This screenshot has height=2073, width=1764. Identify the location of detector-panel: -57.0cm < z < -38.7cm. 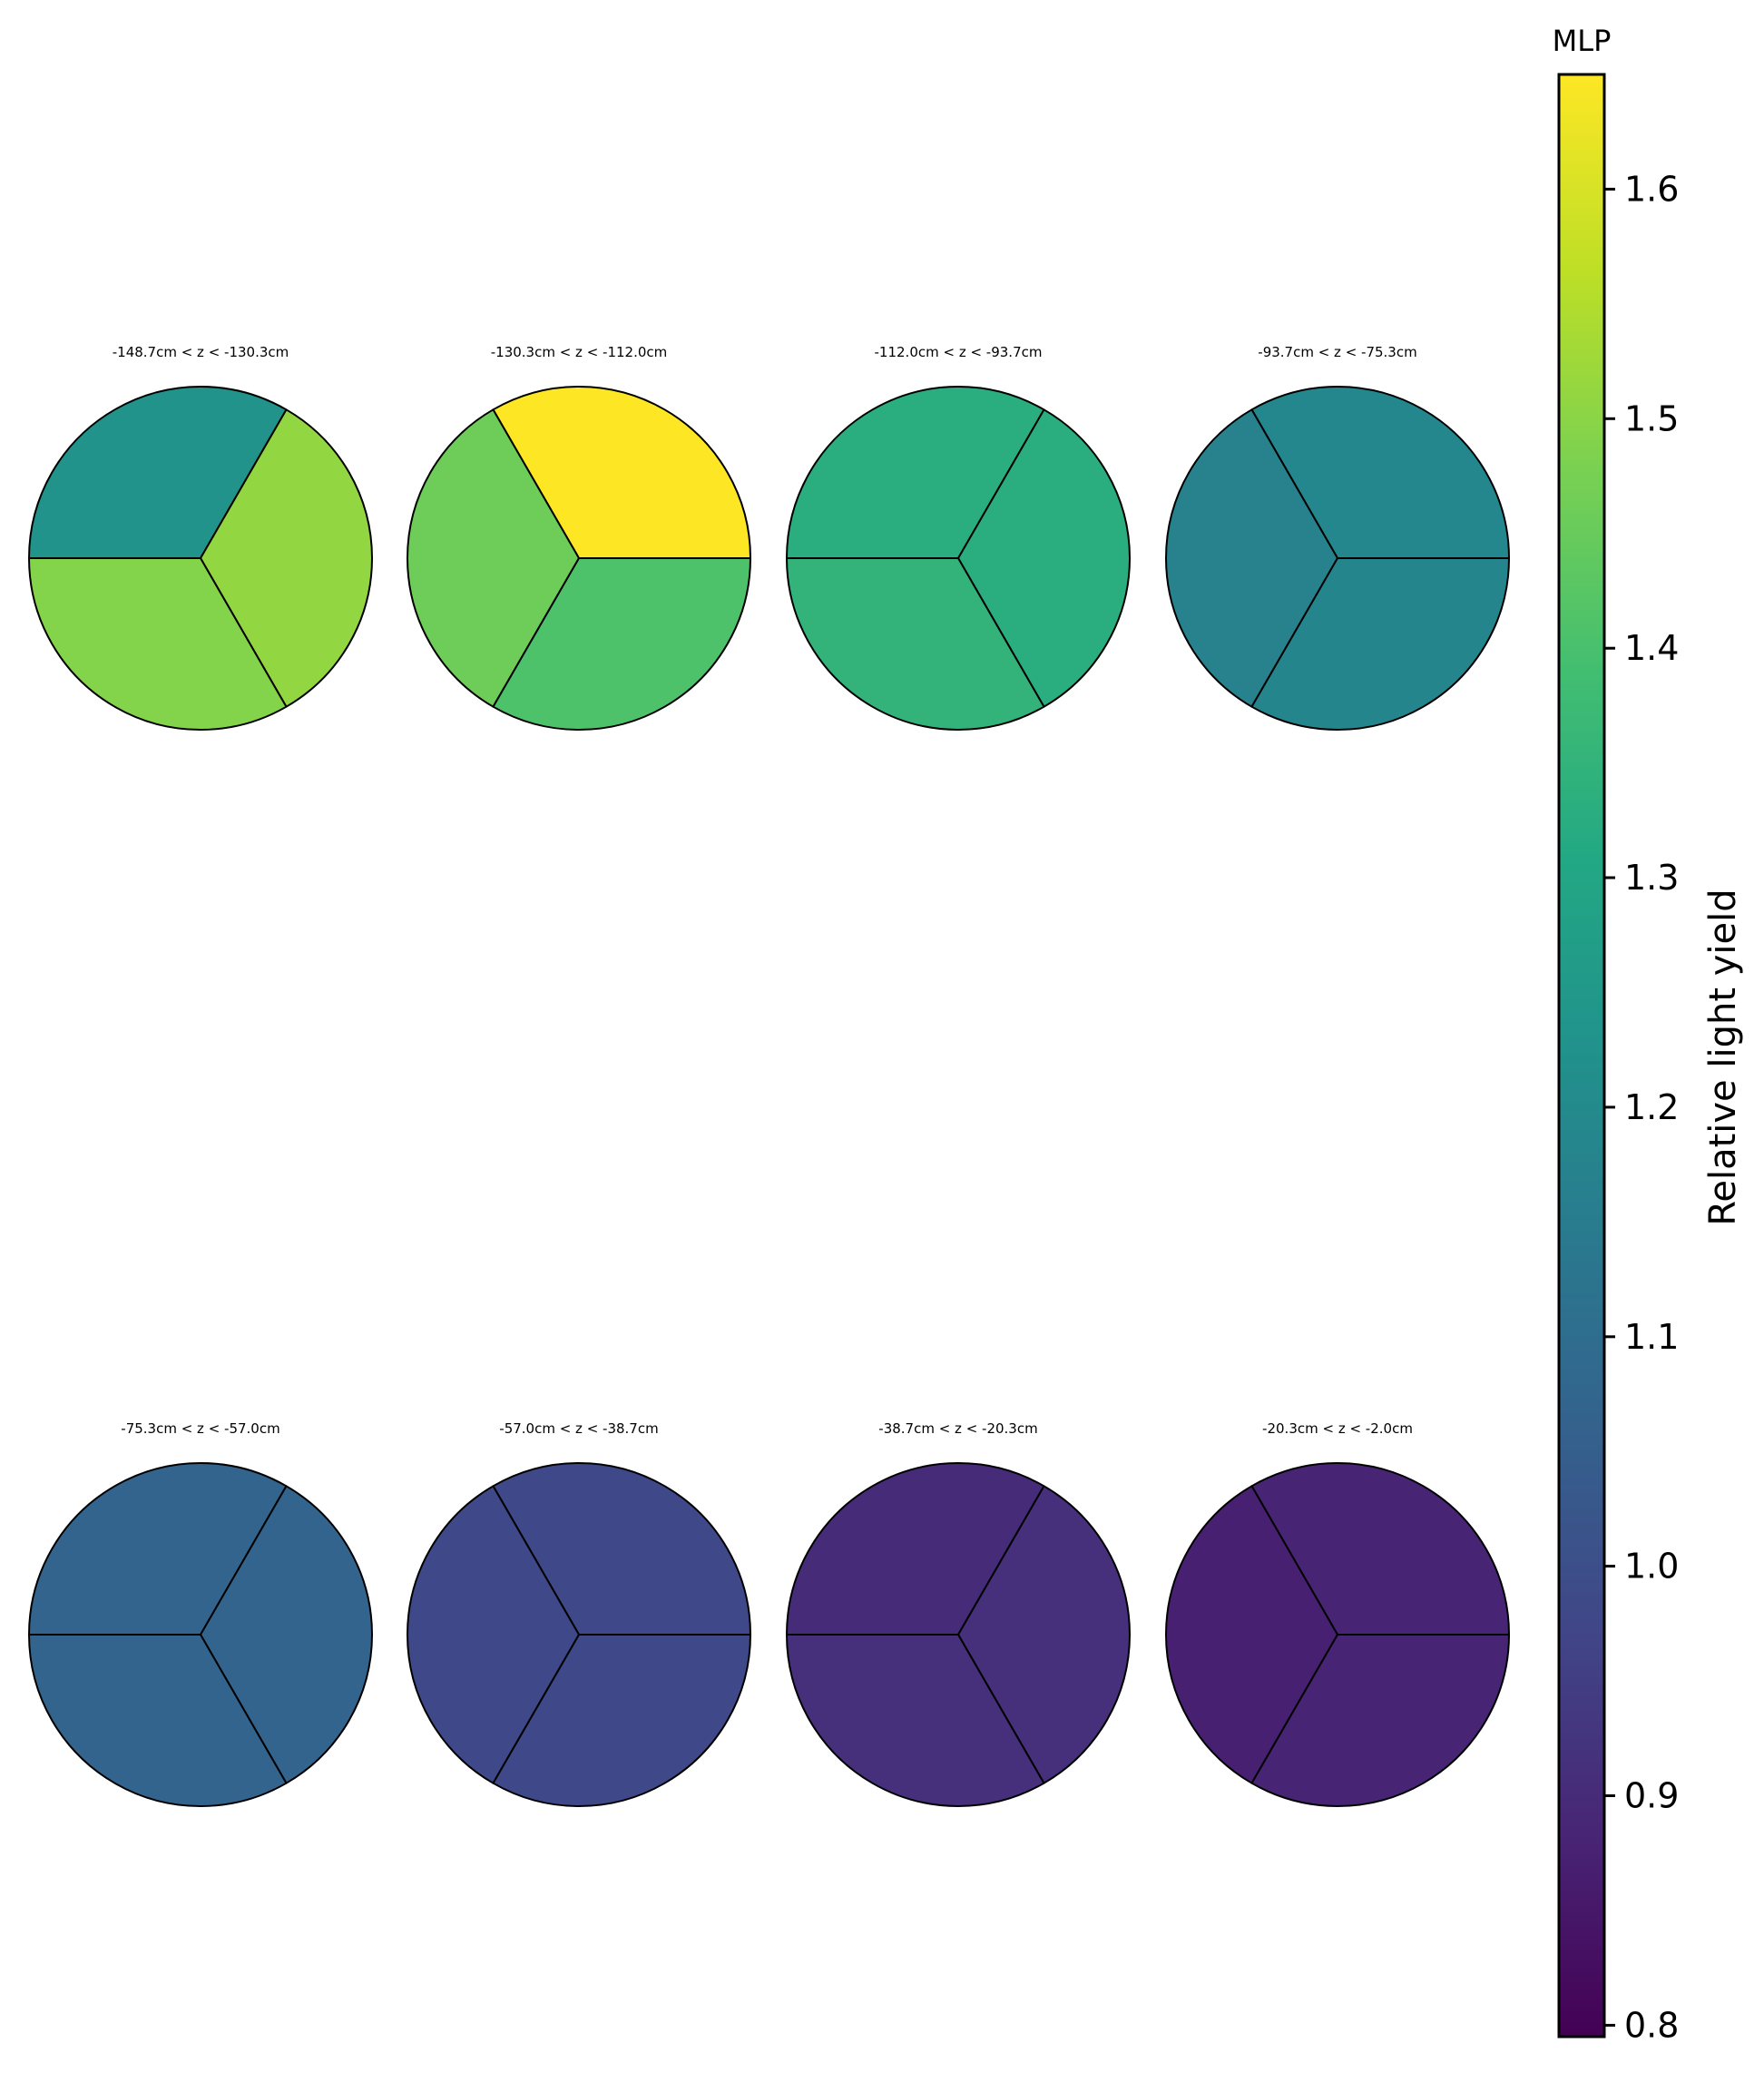
(579, 1613).